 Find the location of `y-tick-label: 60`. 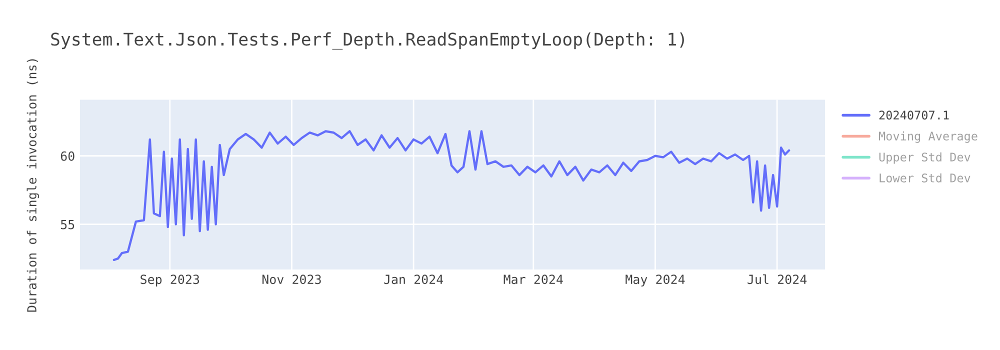

y-tick-label: 60 is located at coordinates (67, 156).